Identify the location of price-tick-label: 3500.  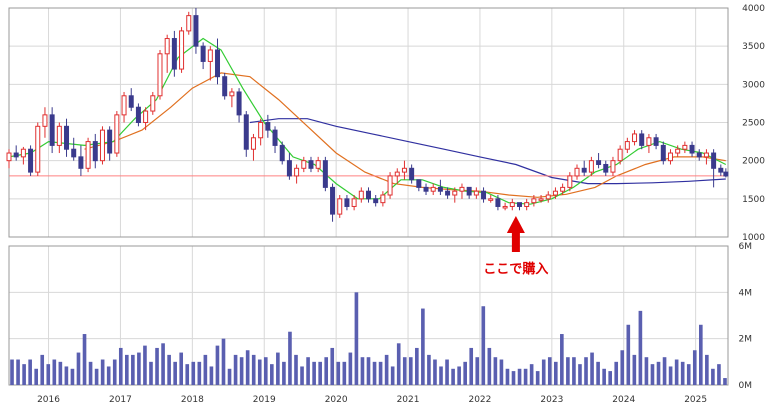
(753, 47).